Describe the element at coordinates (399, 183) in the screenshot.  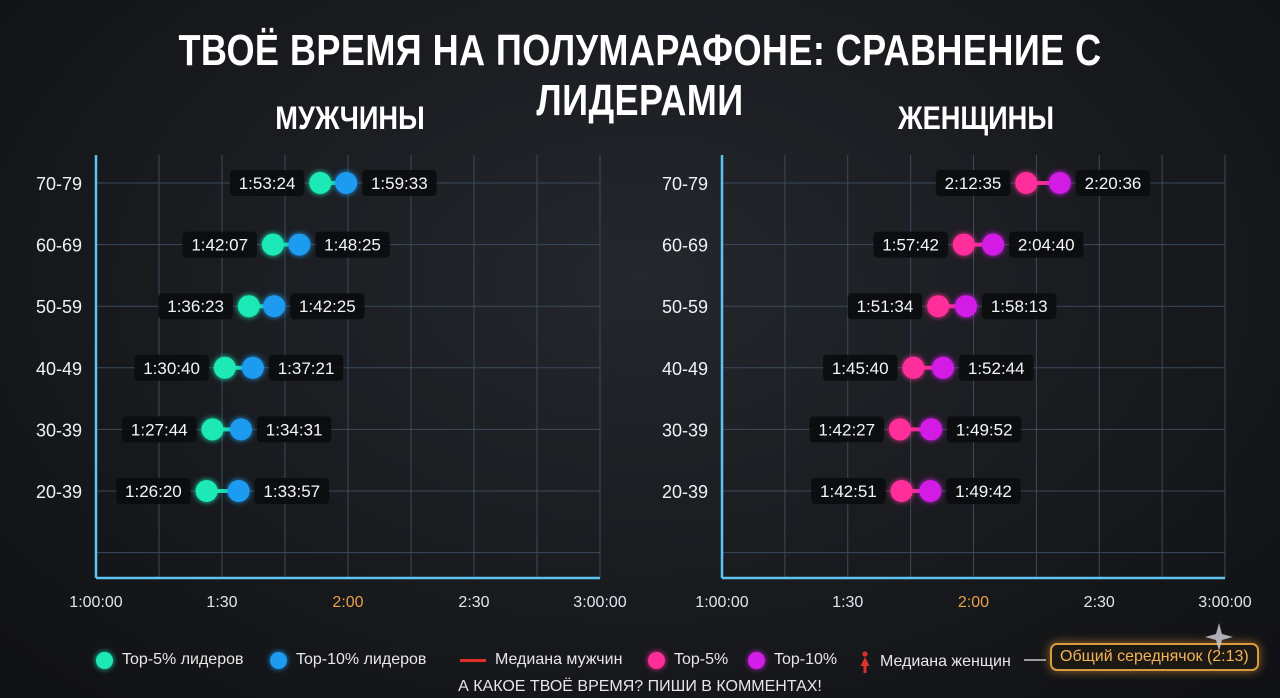
I see `data-label: 1:59:33` at that location.